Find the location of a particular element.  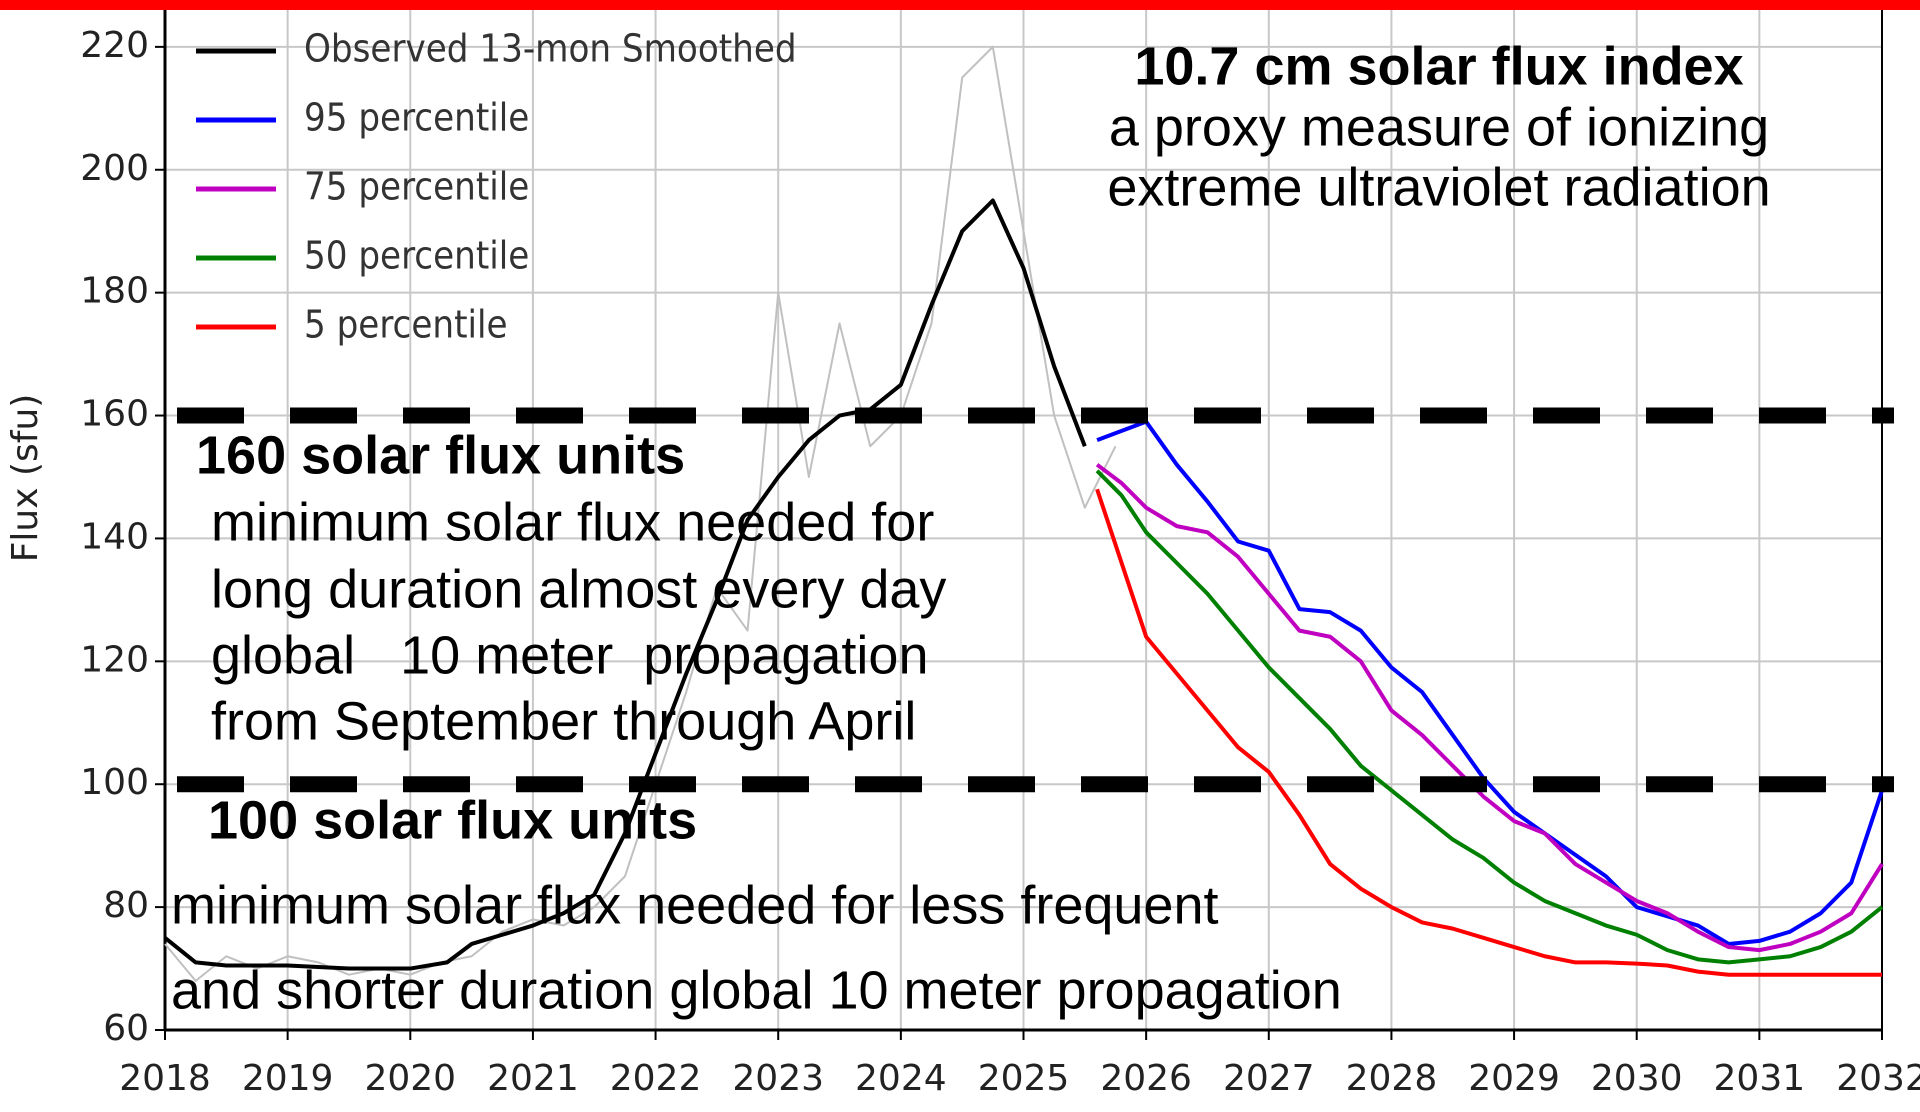

annotation: from September through April is located at coordinates (563, 721).